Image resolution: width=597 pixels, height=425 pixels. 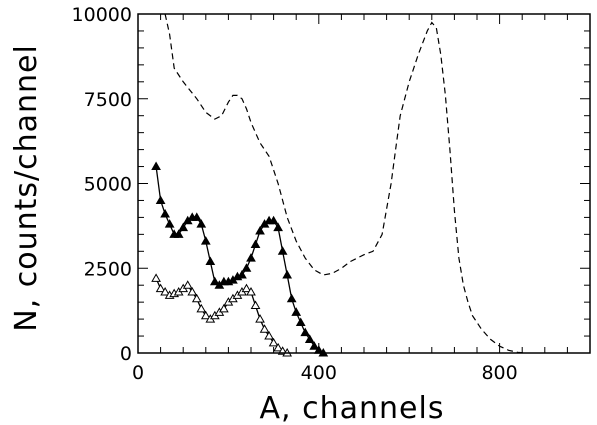 What do you see at coordinates (26, 188) in the screenshot?
I see `y-axis-label: N, counts/channel` at bounding box center [26, 188].